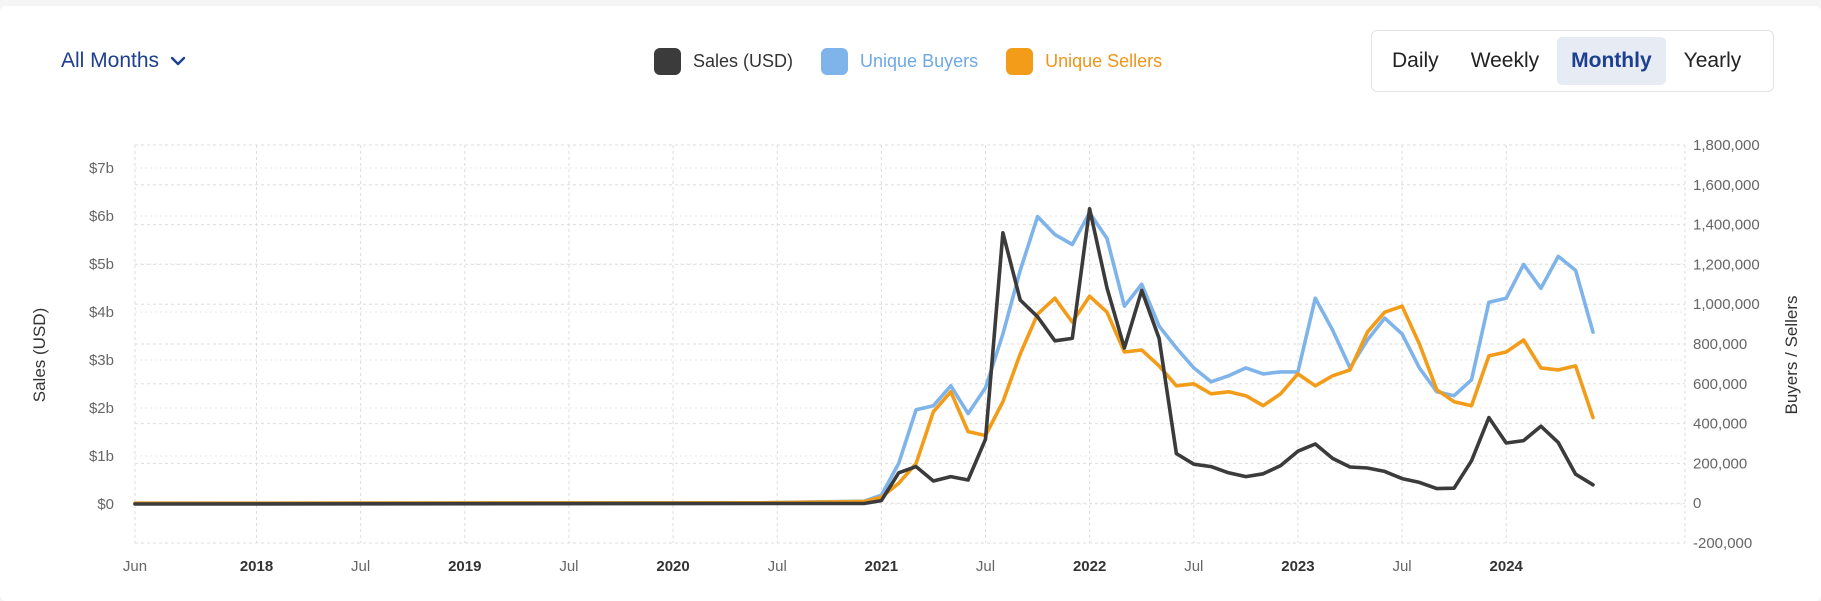 The height and width of the screenshot is (601, 1821). What do you see at coordinates (1505, 60) in the screenshot?
I see `period-weekly-button: Weekly` at bounding box center [1505, 60].